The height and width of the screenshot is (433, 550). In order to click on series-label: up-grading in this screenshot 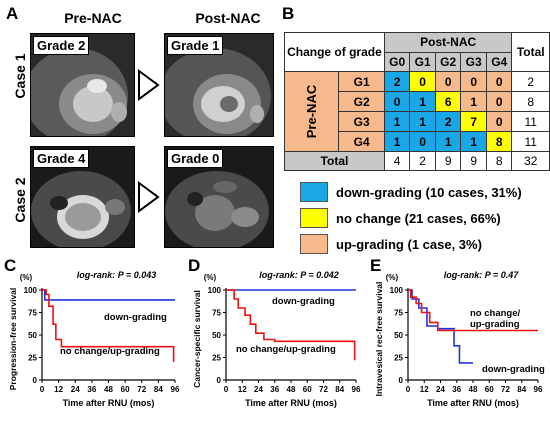, I will do `click(495, 324)`.